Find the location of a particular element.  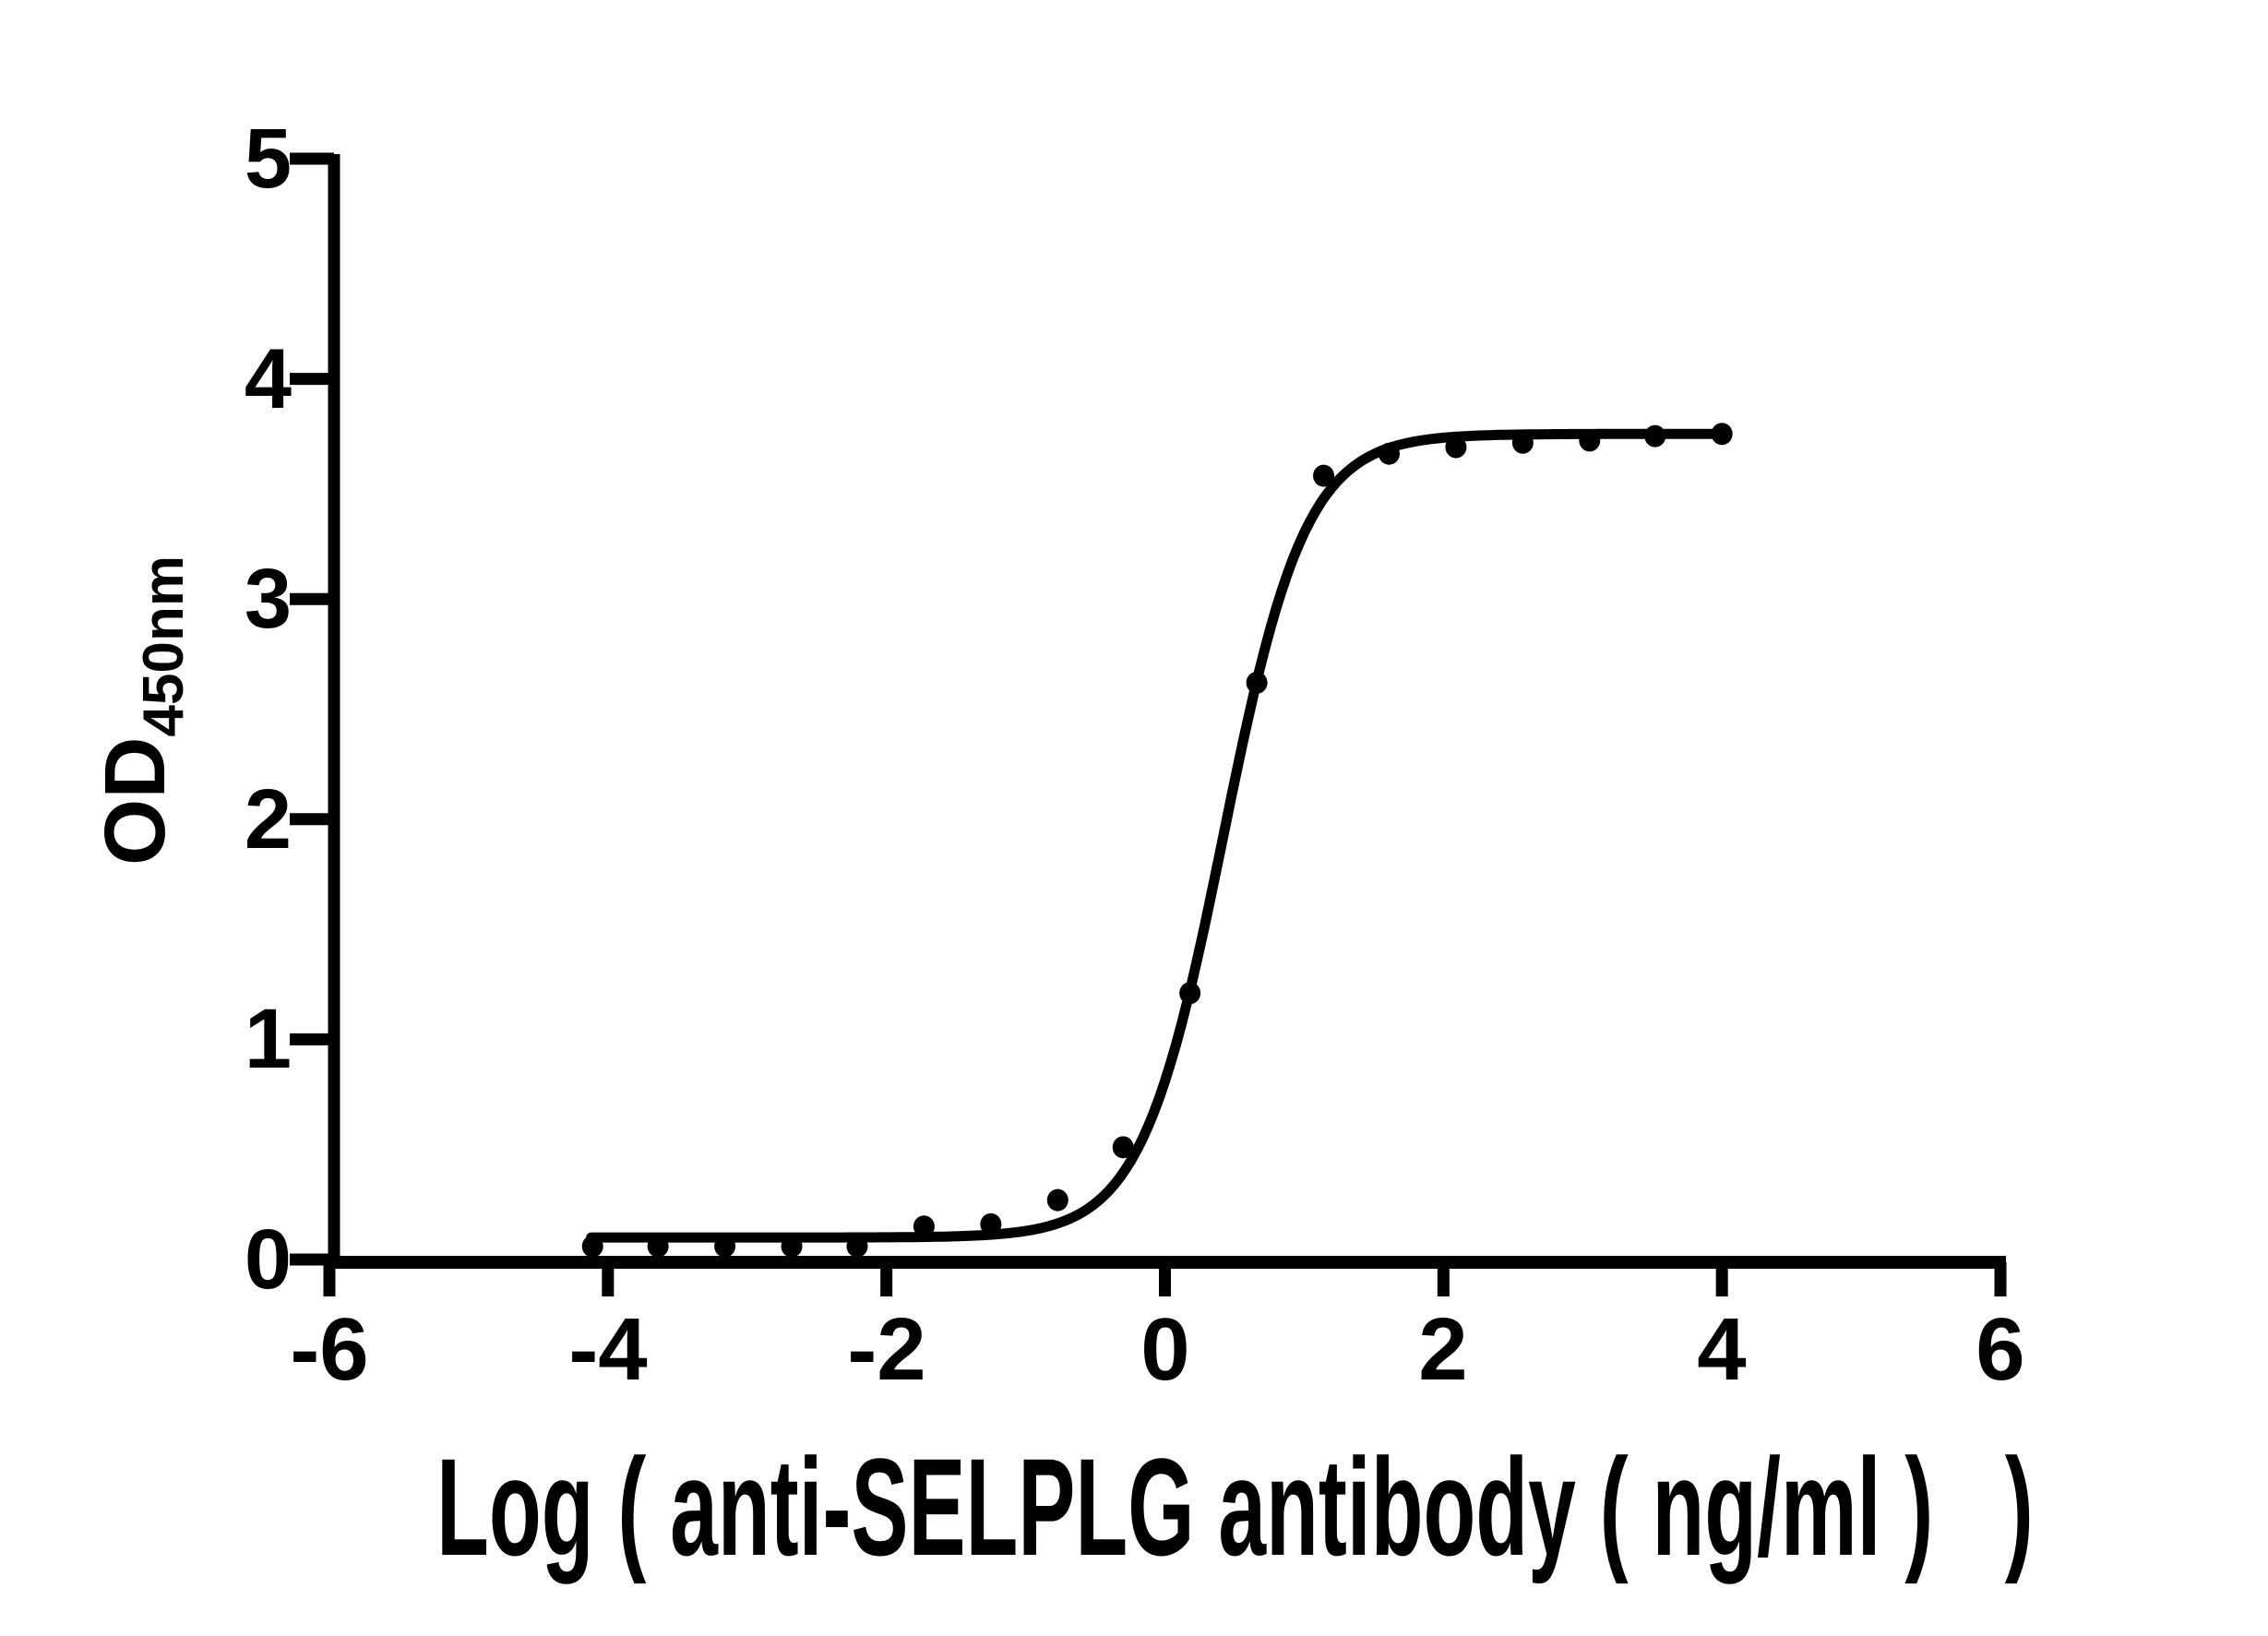

x-tick-label-2: 2 is located at coordinates (1443, 1349).